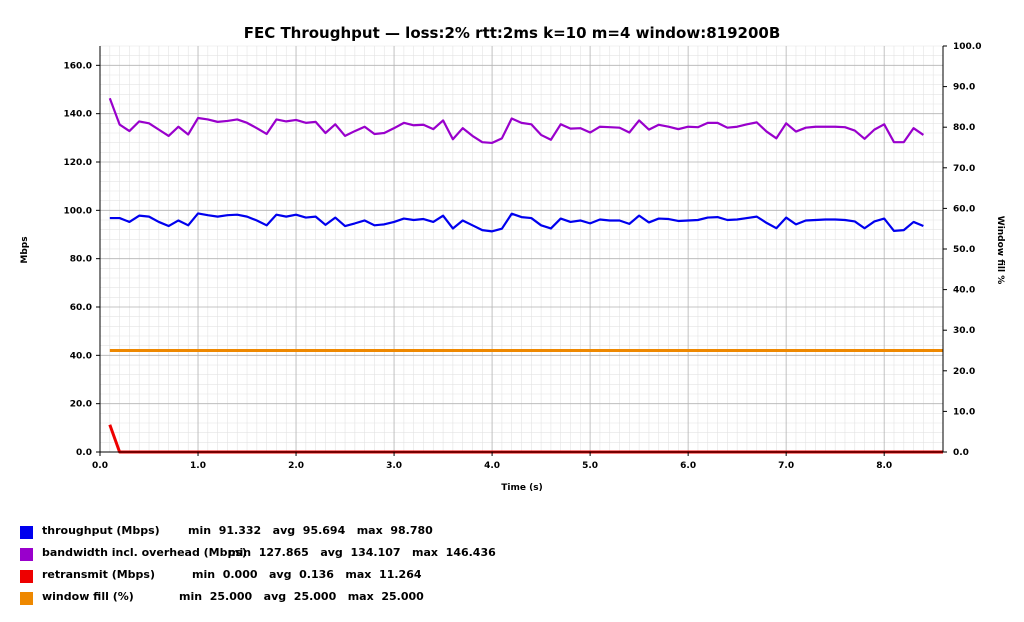 This screenshot has height=622, width=1024. I want to click on legend-stats: min 127.865 avg 134.107 max 146.436, so click(362, 552).